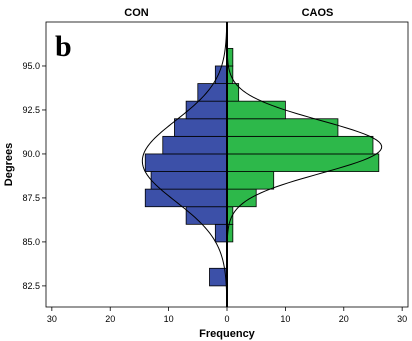 The image size is (412, 341). What do you see at coordinates (31, 66) in the screenshot?
I see `y-tick-label-5: 95.0` at bounding box center [31, 66].